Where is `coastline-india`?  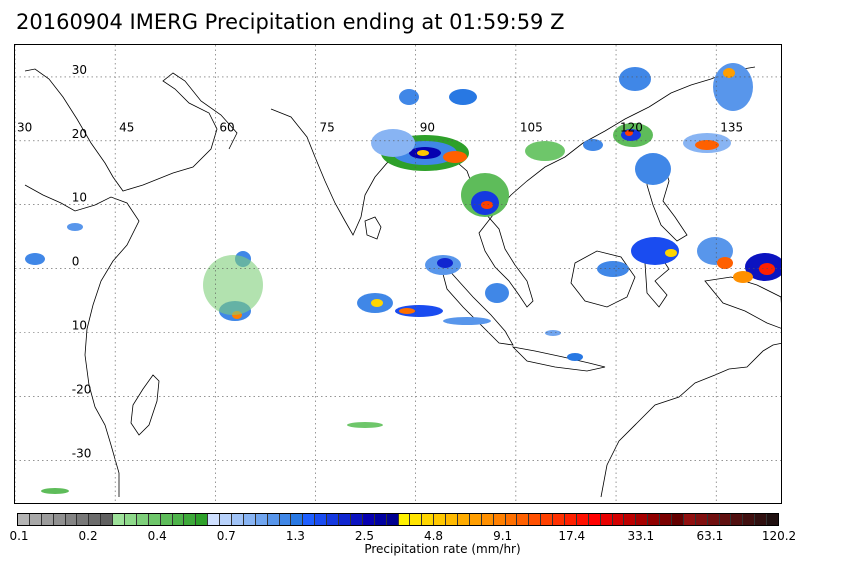 coastline-india is located at coordinates (350, 172).